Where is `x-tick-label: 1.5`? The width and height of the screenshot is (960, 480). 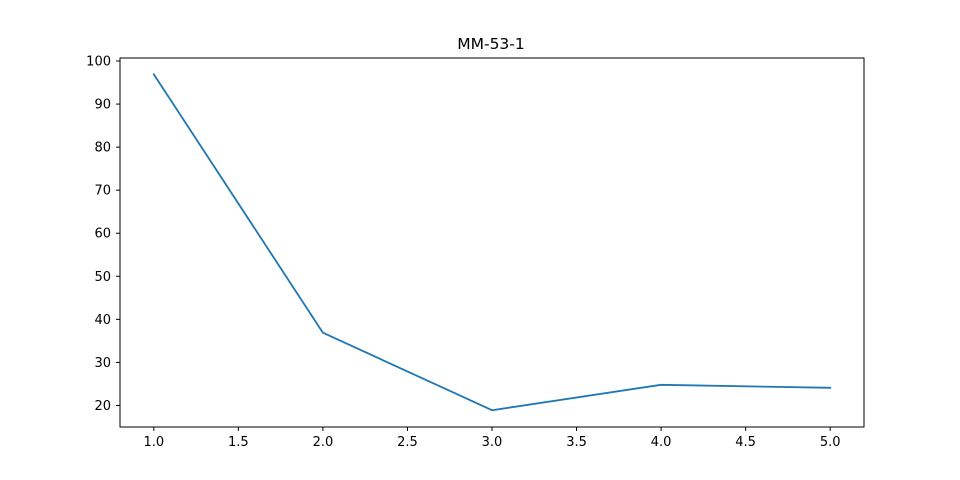 x-tick-label: 1.5 is located at coordinates (238, 442).